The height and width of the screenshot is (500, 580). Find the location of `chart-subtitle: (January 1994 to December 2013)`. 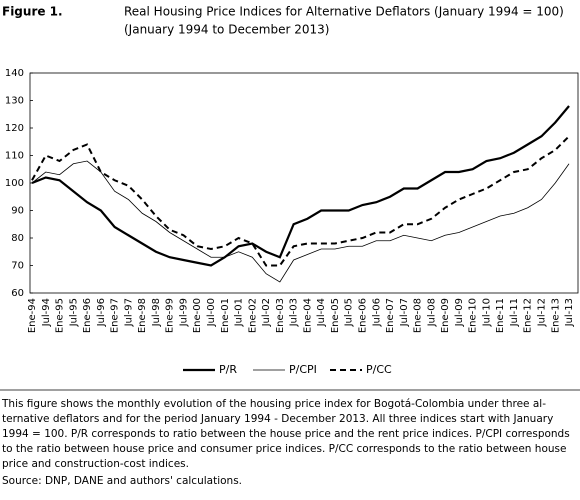

chart-subtitle: (January 1994 to December 2013) is located at coordinates (226, 30).